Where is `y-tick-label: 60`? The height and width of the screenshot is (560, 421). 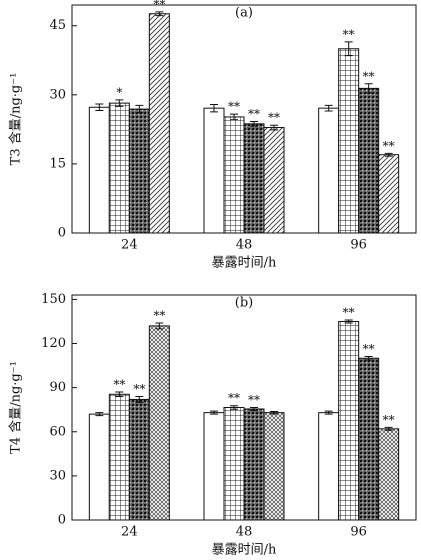
y-tick-label: 60 is located at coordinates (57, 431).